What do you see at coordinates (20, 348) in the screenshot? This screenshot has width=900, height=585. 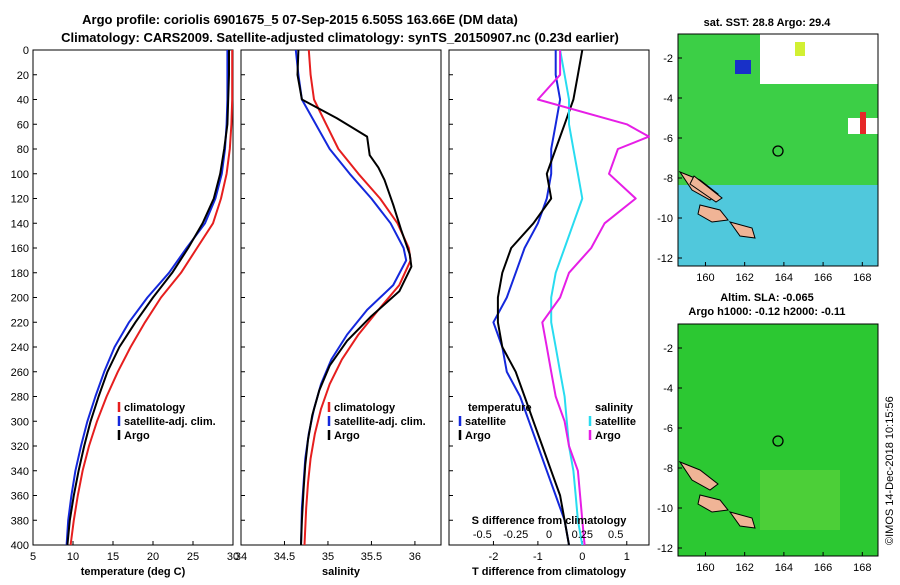 I see `y-tick-label: 240` at bounding box center [20, 348].